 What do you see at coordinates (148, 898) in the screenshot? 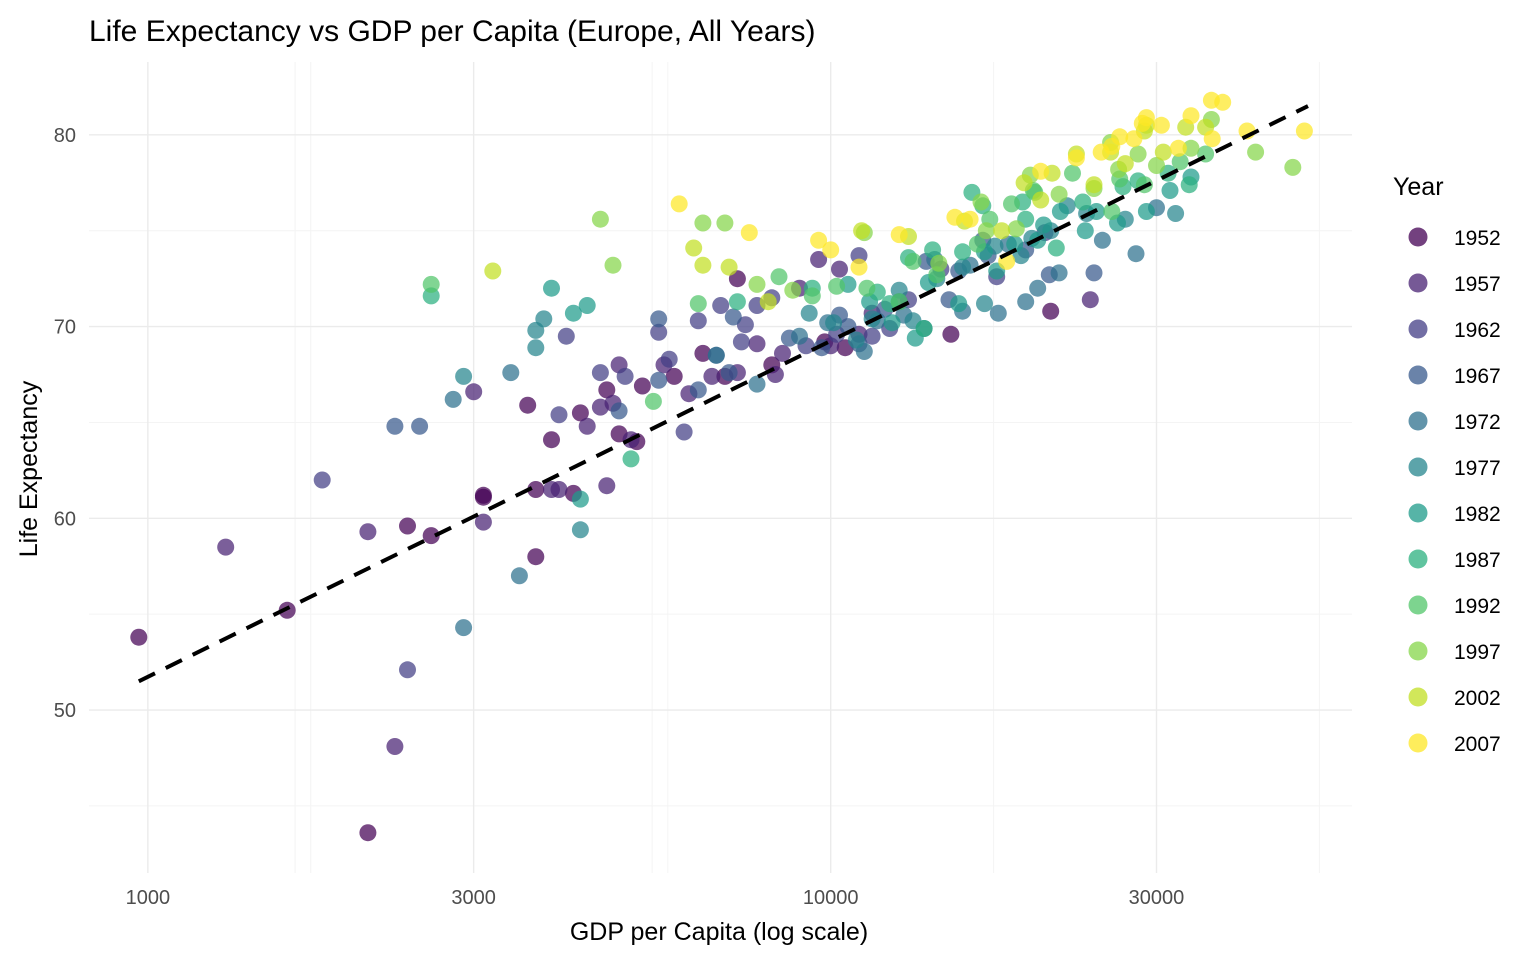
I see `x-tick-label: 1000` at bounding box center [148, 898].